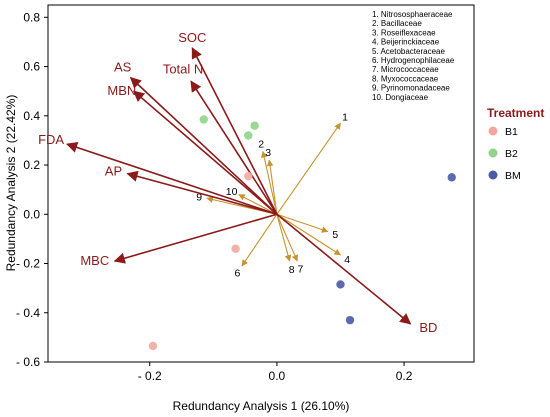 This screenshot has width=550, height=417. What do you see at coordinates (94, 260) in the screenshot?
I see `env-vector-label: MBC` at bounding box center [94, 260].